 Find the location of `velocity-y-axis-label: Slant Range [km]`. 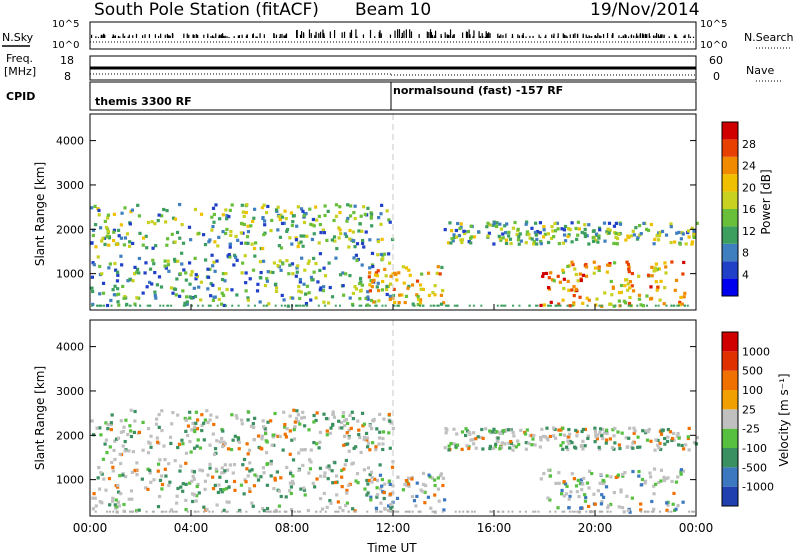

velocity-y-axis-label: Slant Range [km] is located at coordinates (40, 418).